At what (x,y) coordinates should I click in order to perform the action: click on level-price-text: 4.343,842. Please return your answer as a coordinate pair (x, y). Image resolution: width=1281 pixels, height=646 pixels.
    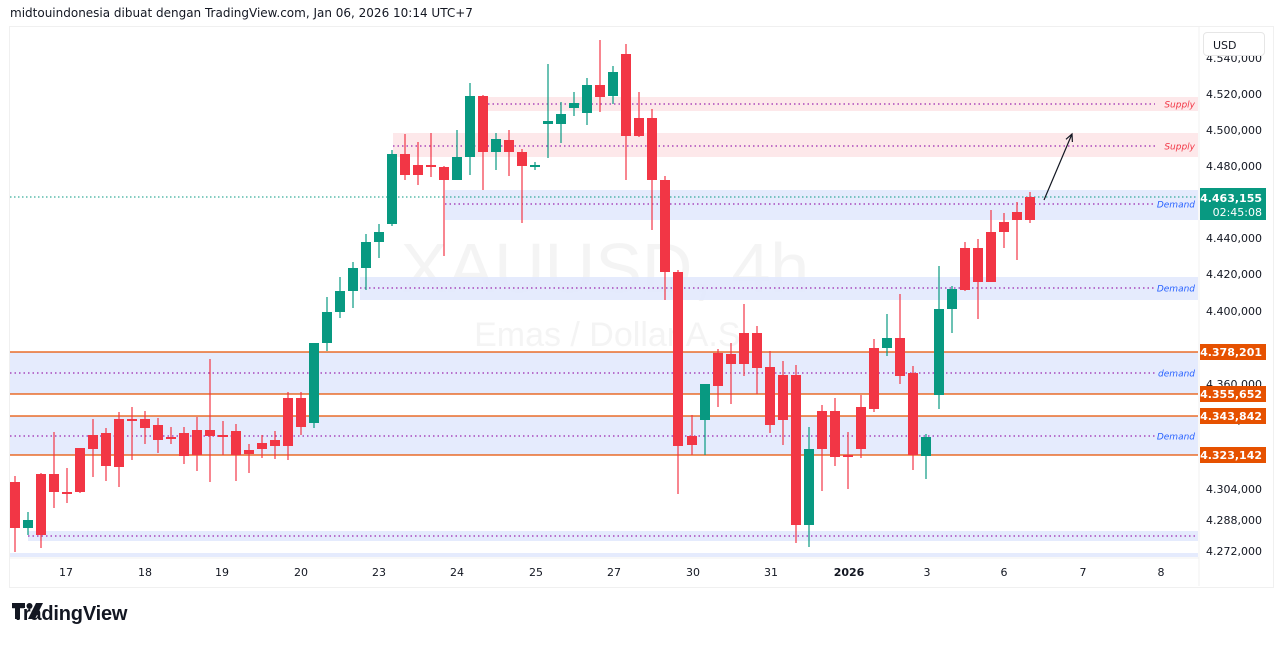
    Looking at the image, I should click on (1231, 416).